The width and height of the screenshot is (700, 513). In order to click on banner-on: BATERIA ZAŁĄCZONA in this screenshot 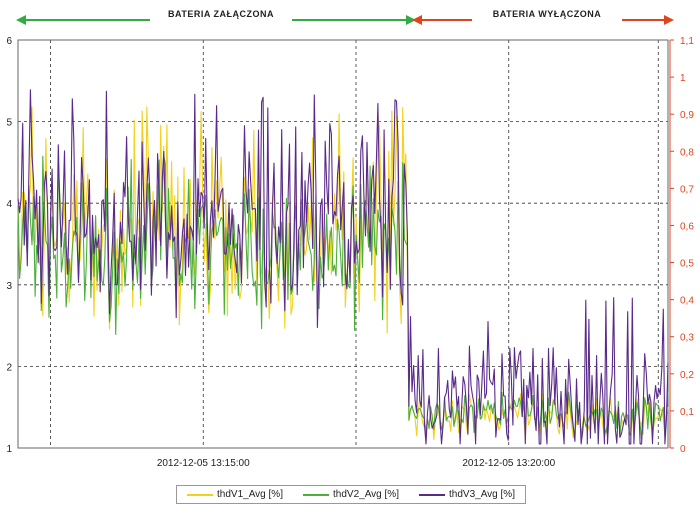, I will do `click(216, 16)`.